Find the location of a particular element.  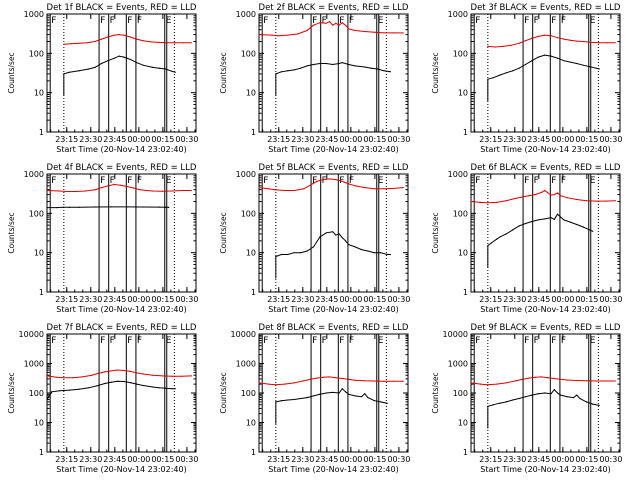

panel-title: Det 7f BLACK = Events, RED = LLD is located at coordinates (122, 328).